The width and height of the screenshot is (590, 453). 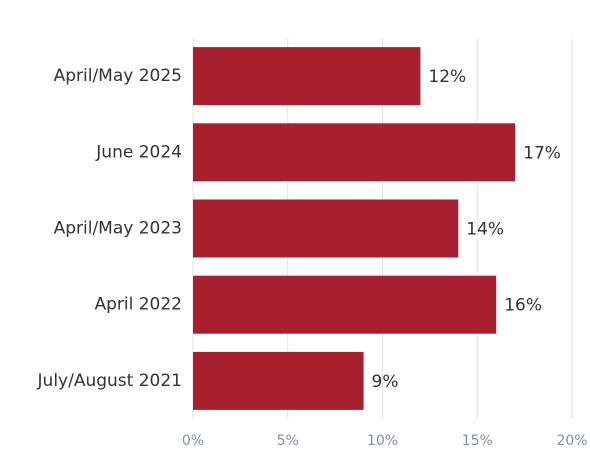 I want to click on x-tick-label: 20%, so click(x=571, y=441).